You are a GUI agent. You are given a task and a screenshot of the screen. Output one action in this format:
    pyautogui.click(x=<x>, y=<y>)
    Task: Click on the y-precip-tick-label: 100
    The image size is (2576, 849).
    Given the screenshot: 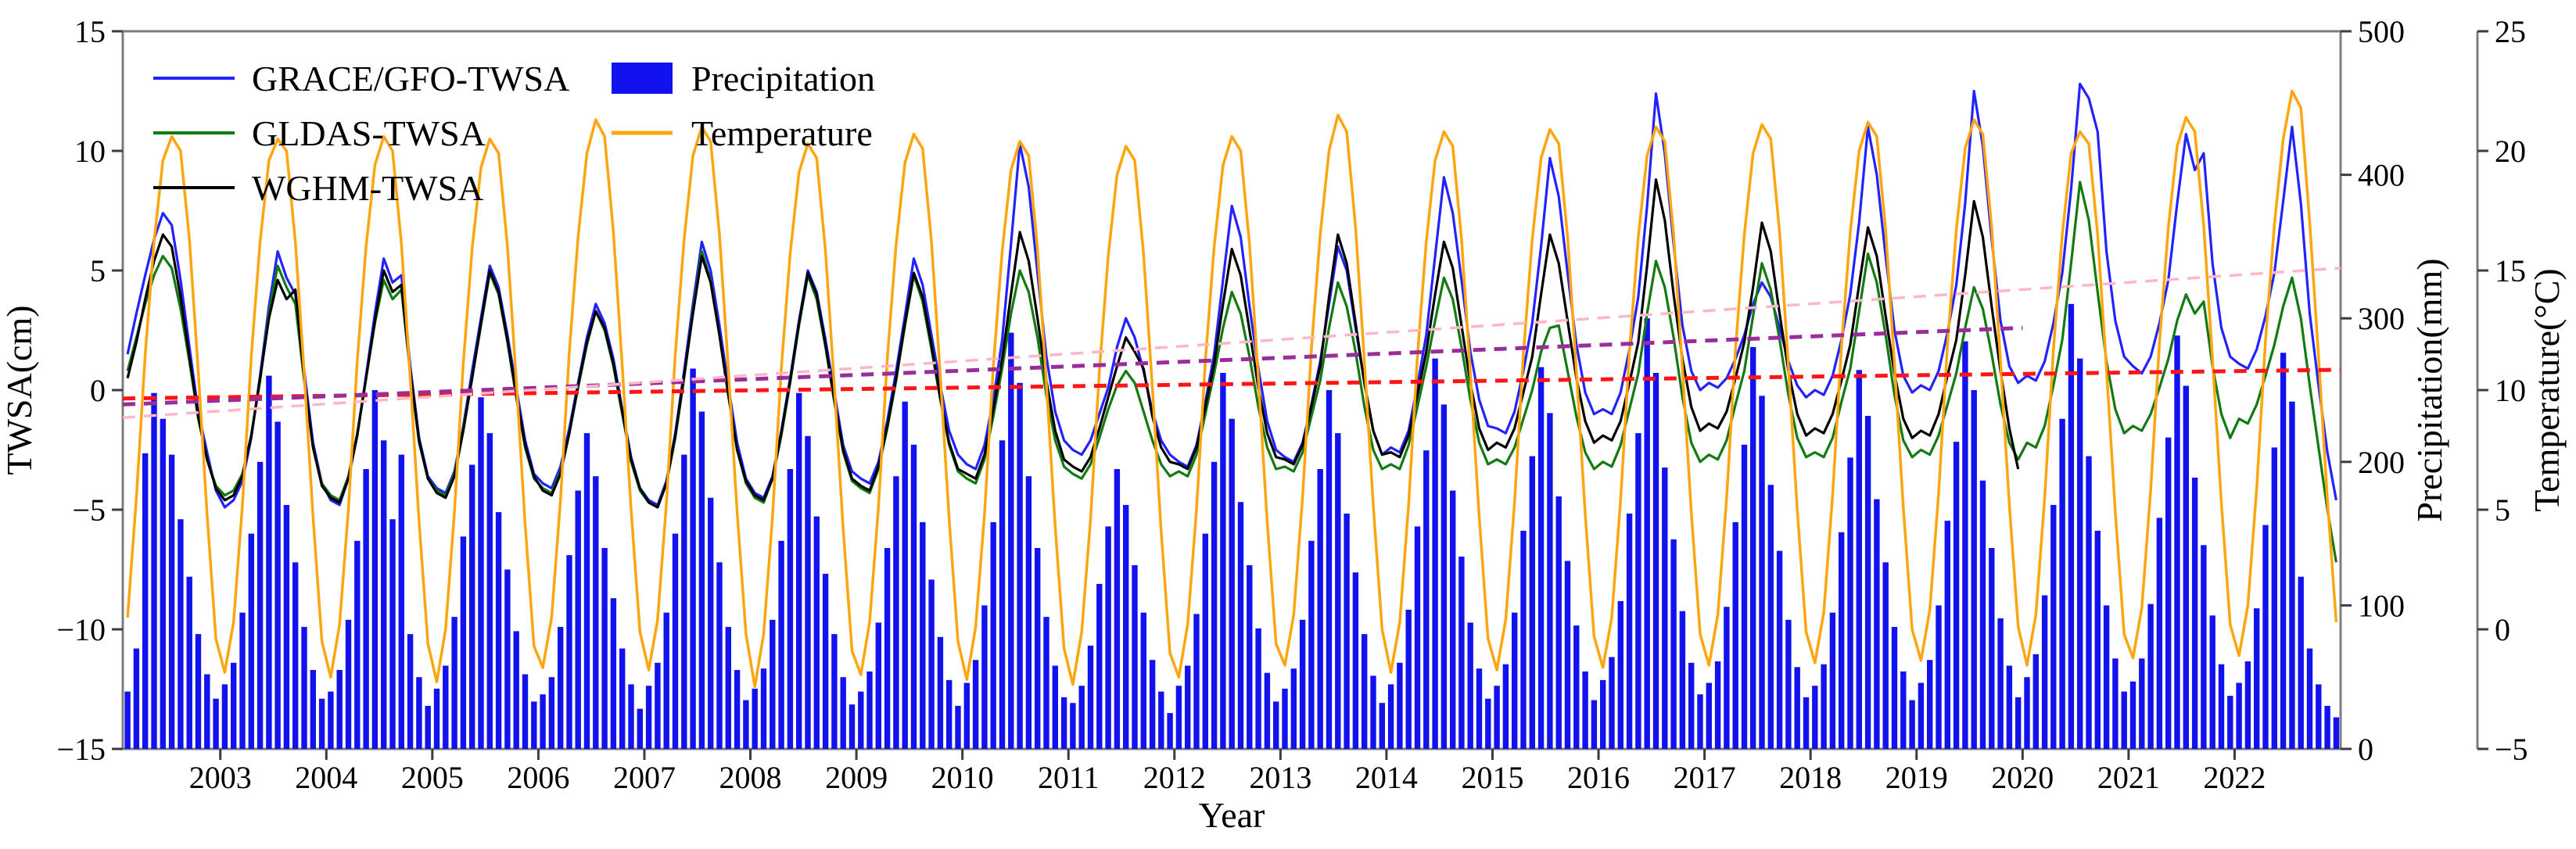 What is the action you would take?
    pyautogui.click(x=2381, y=605)
    